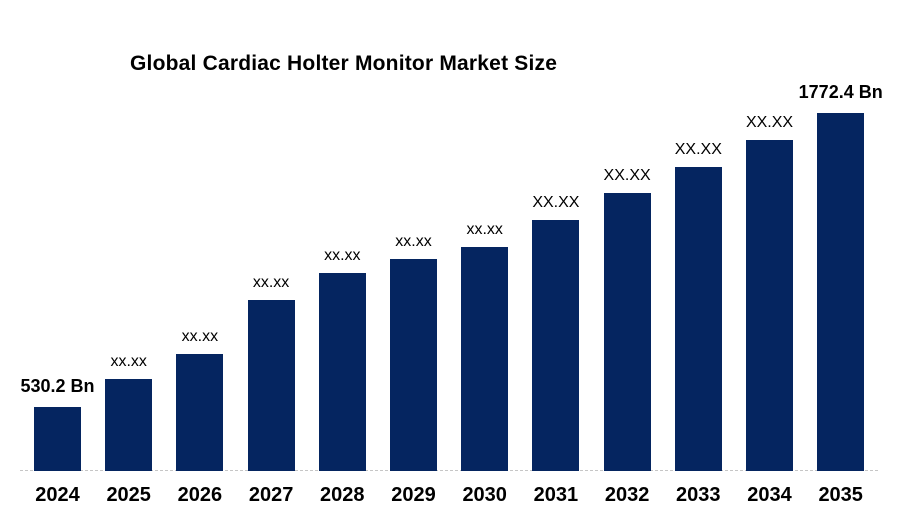 The image size is (900, 525). Describe the element at coordinates (271, 495) in the screenshot. I see `x-tick-label: 2027` at that location.